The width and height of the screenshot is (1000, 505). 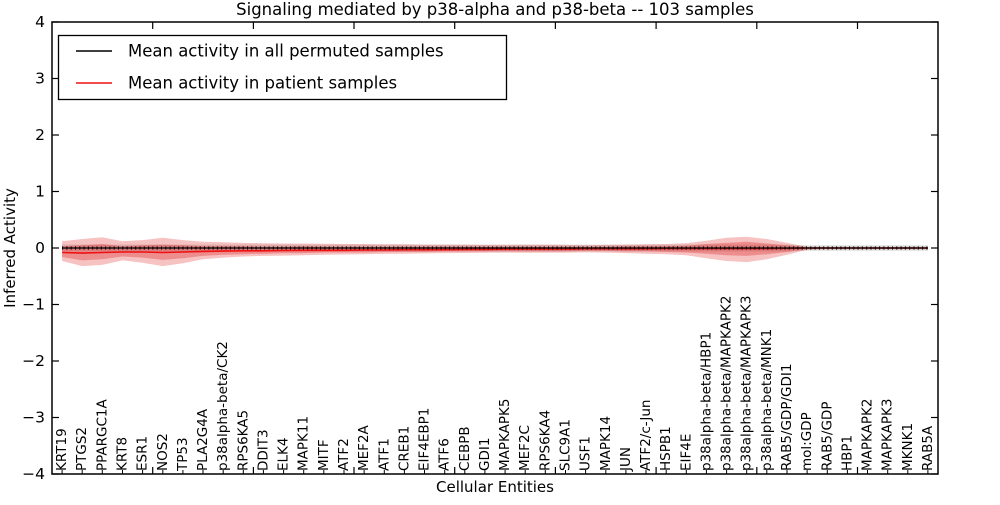 I want to click on x-category-label: KRT19, so click(x=62, y=449).